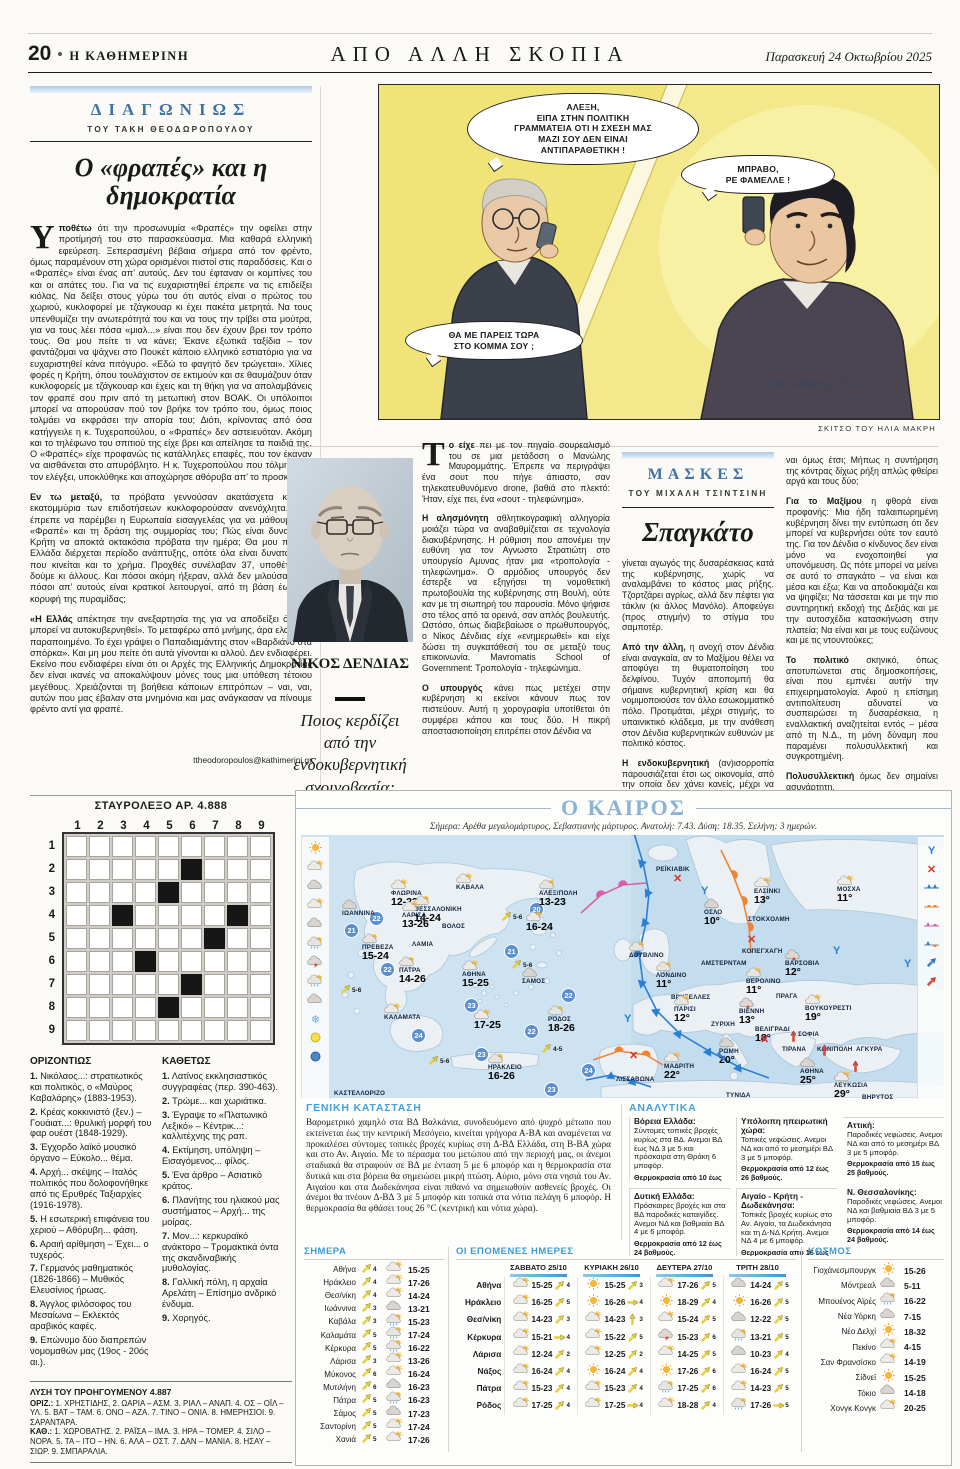 The image size is (960, 1469). Describe the element at coordinates (375, 1335) in the screenshot. I see `wind-force: 5` at that location.